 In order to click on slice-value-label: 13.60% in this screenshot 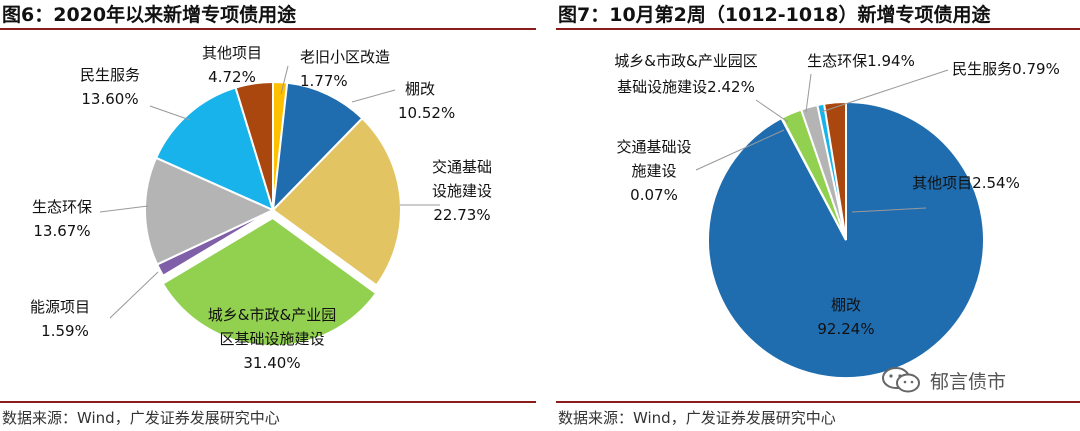, I will do `click(109, 99)`.